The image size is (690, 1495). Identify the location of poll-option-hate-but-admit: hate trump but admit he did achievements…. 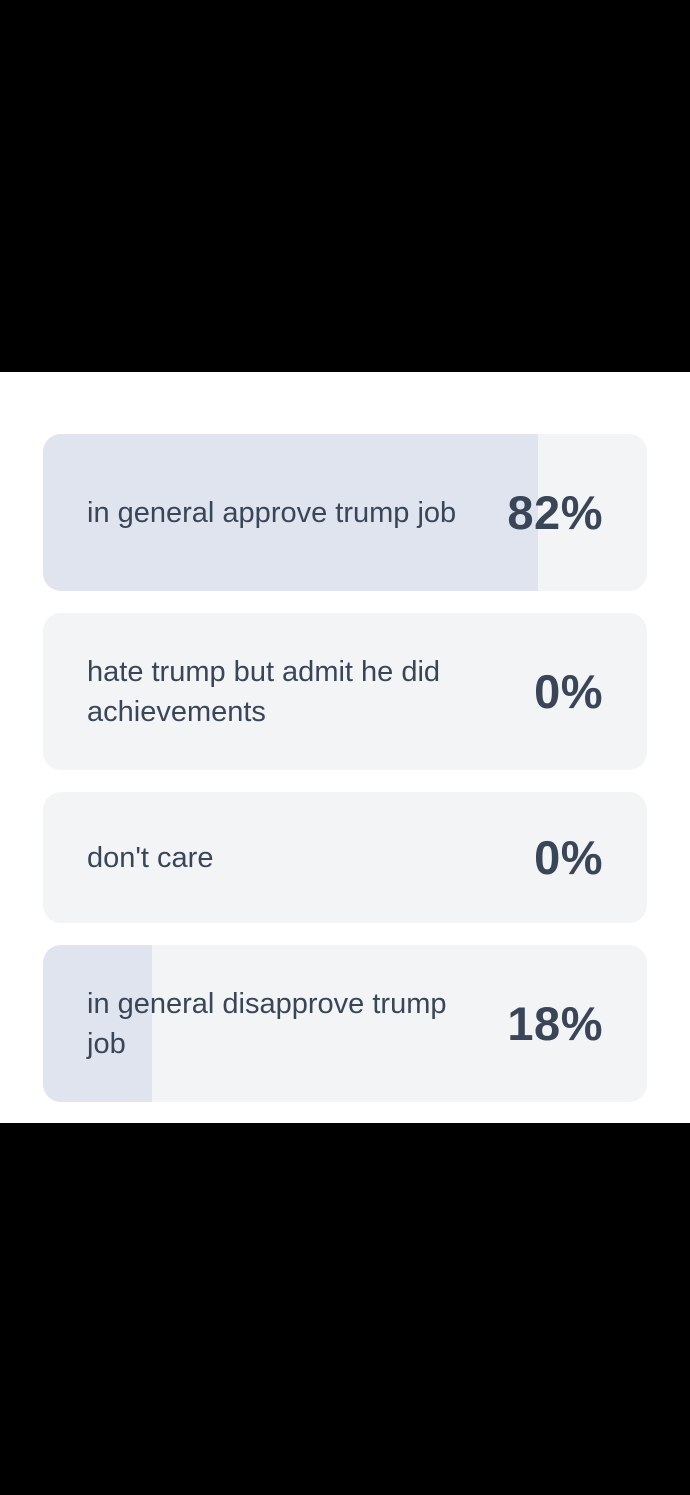
(345, 691).